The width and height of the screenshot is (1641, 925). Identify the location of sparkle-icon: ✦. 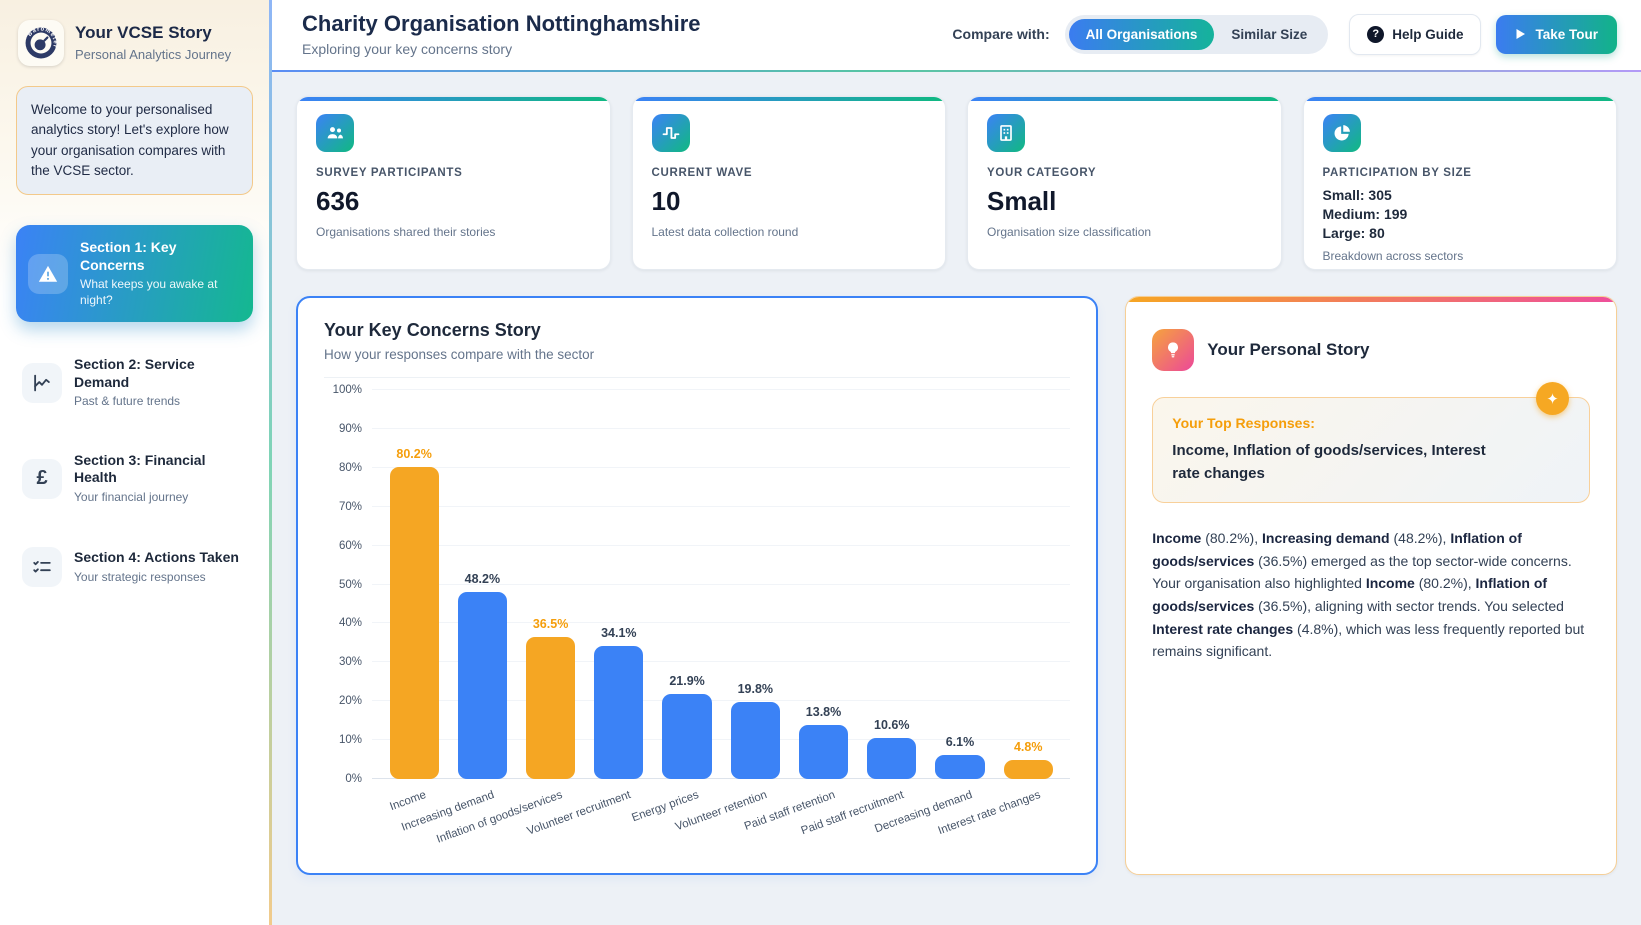
(1552, 398).